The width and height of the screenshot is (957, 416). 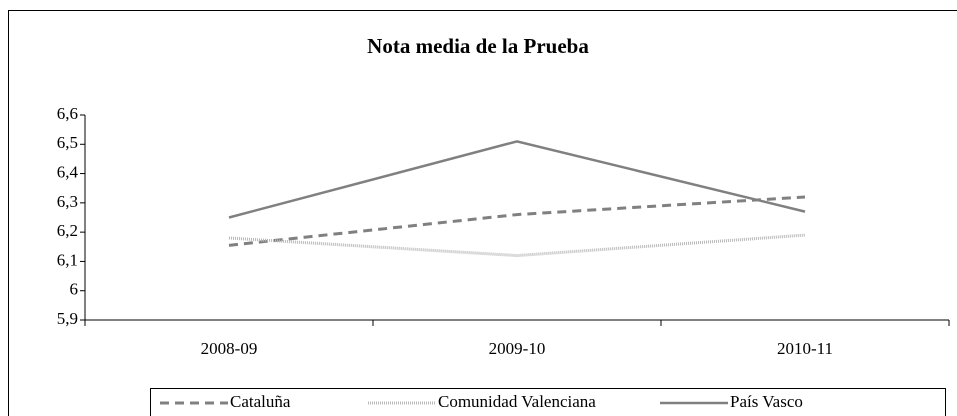 What do you see at coordinates (805, 348) in the screenshot?
I see `x-tick-label: 2010-11` at bounding box center [805, 348].